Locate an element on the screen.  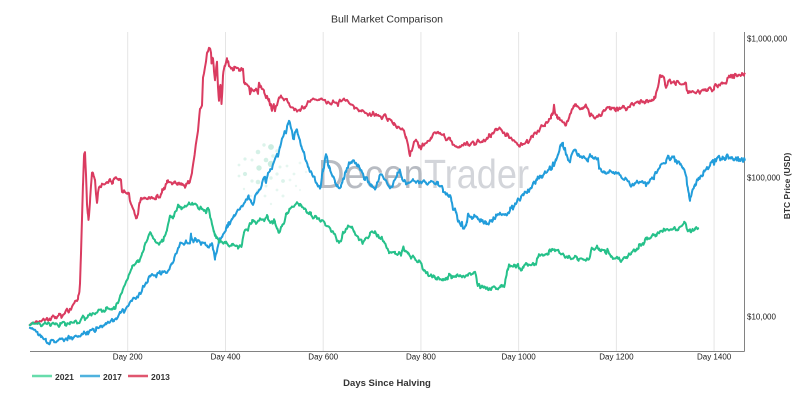
svg-text: Day 200 is located at coordinates (128, 357).